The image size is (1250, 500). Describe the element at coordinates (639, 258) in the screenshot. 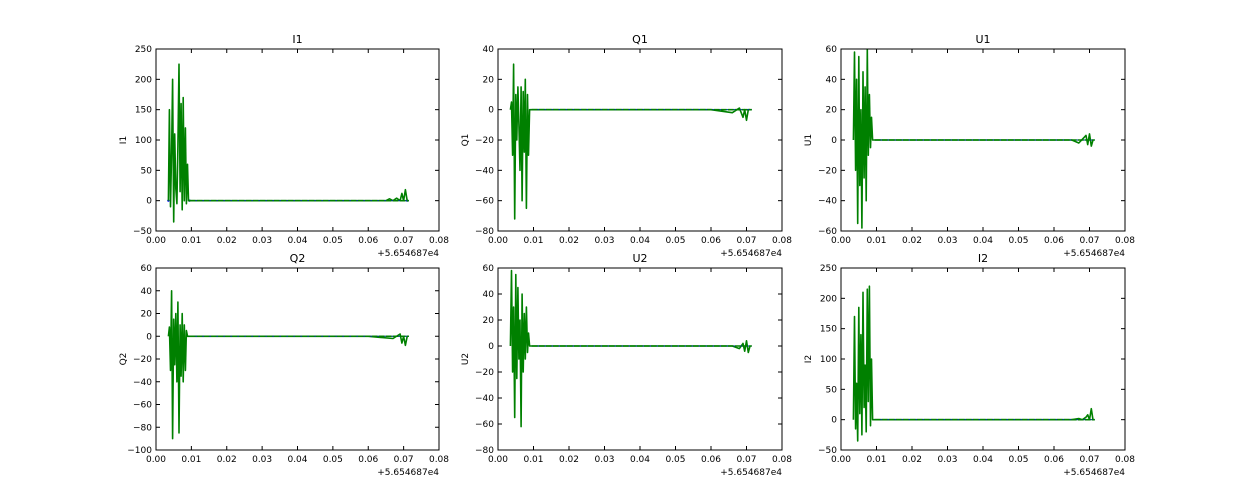

I see `subplot-title: U2` at that location.